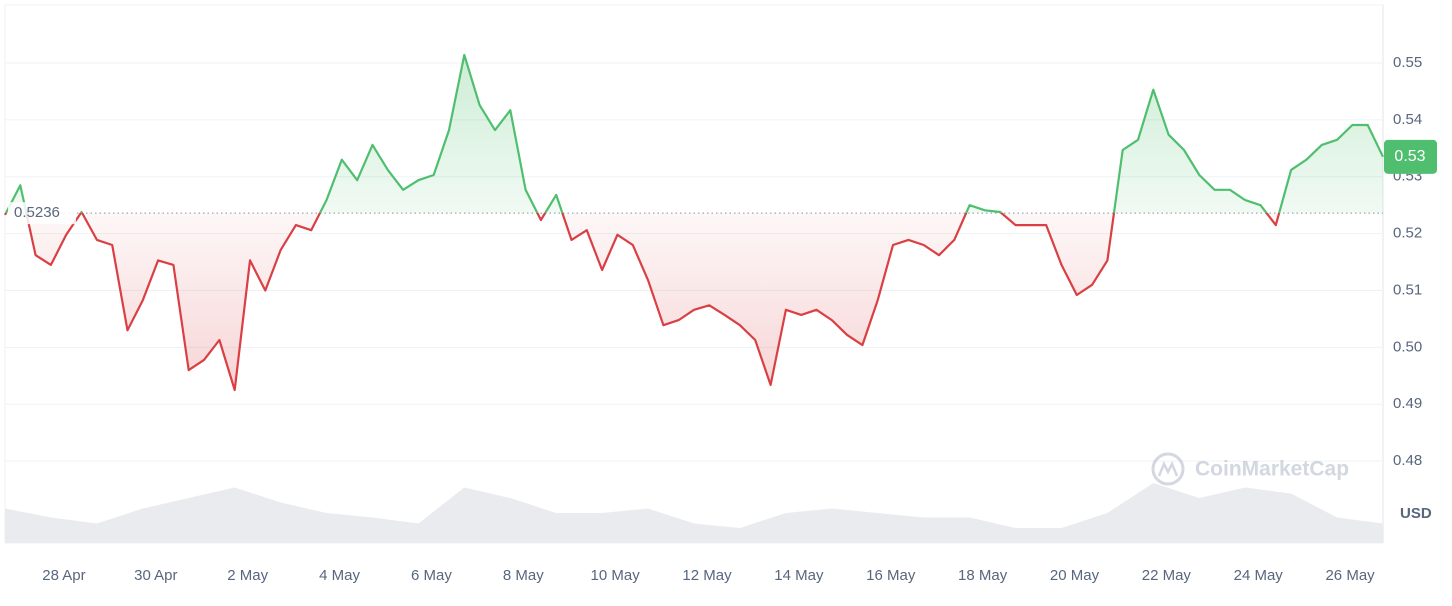  I want to click on y-tick-label: 0.50, so click(1407, 346).